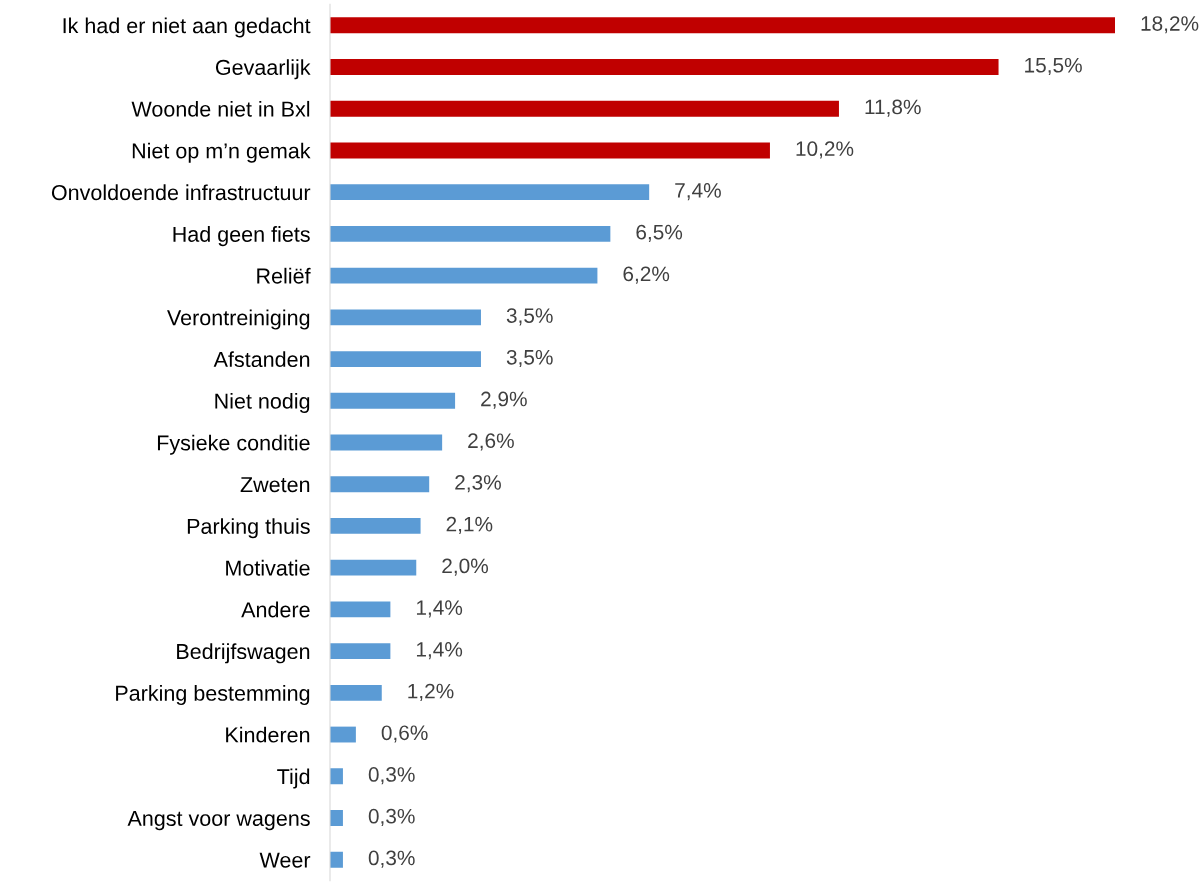 The height and width of the screenshot is (885, 1202). What do you see at coordinates (248, 528) in the screenshot?
I see `y-tick-label: Parking thuis` at bounding box center [248, 528].